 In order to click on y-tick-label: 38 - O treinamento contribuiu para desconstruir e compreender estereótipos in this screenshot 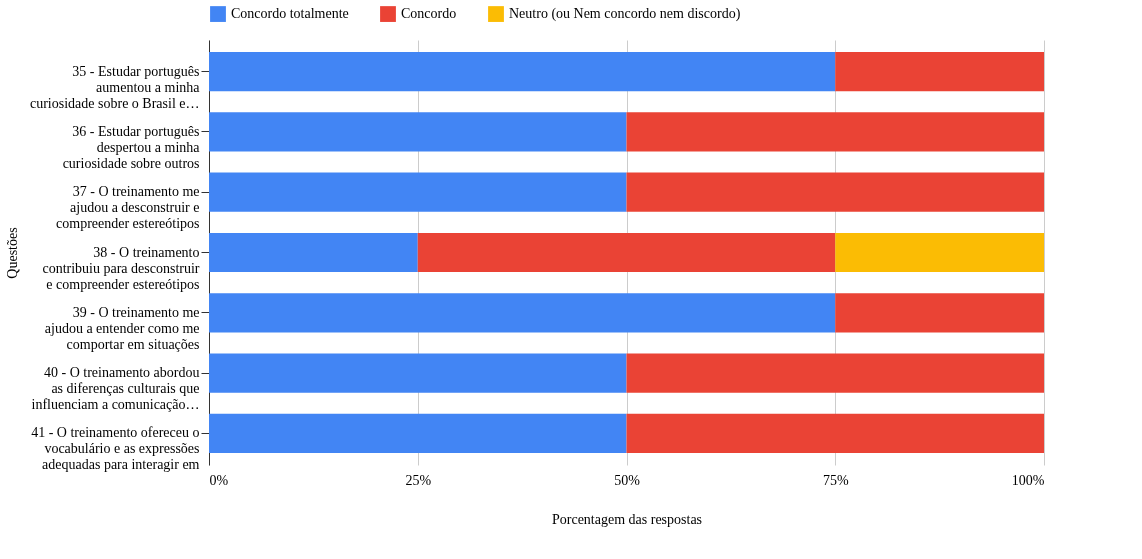, I will do `click(121, 268)`.